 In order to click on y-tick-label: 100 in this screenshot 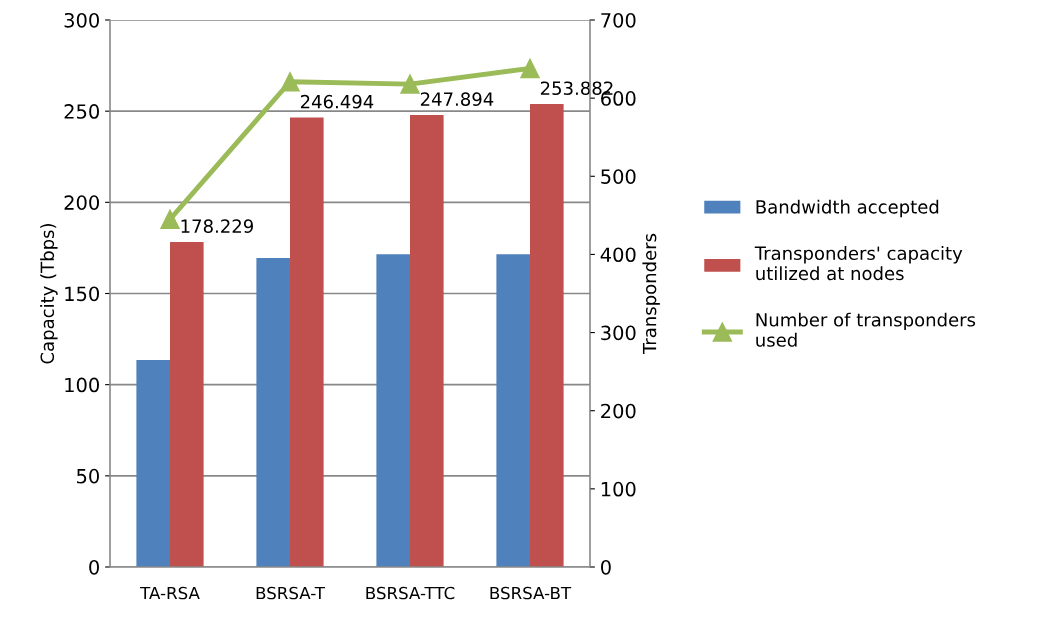, I will do `click(82, 385)`.